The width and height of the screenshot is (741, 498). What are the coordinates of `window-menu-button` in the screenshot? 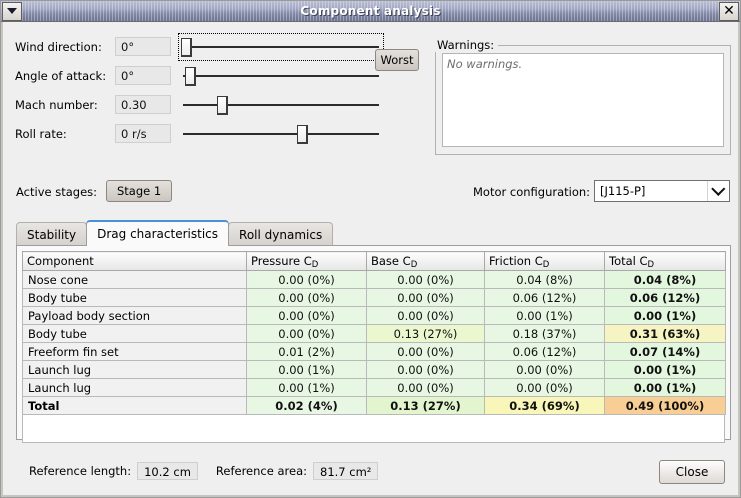 It's located at (12, 11).